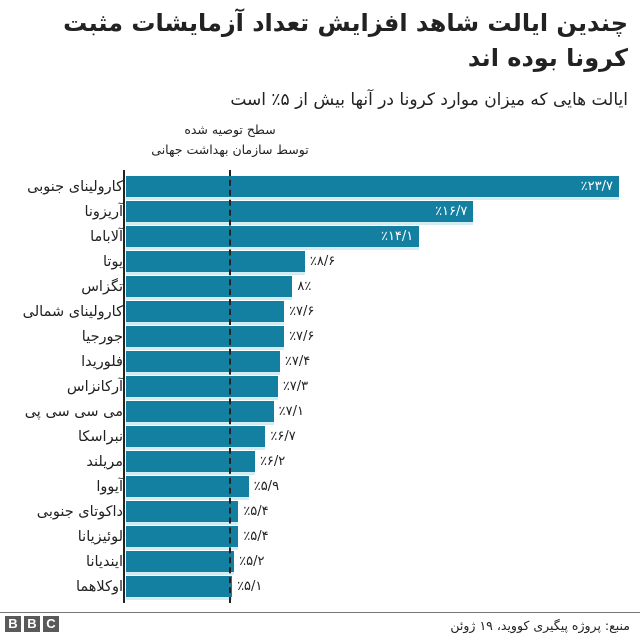 The image size is (640, 640). Describe the element at coordinates (102, 287) in the screenshot. I see `category-label: تگزاس` at that location.